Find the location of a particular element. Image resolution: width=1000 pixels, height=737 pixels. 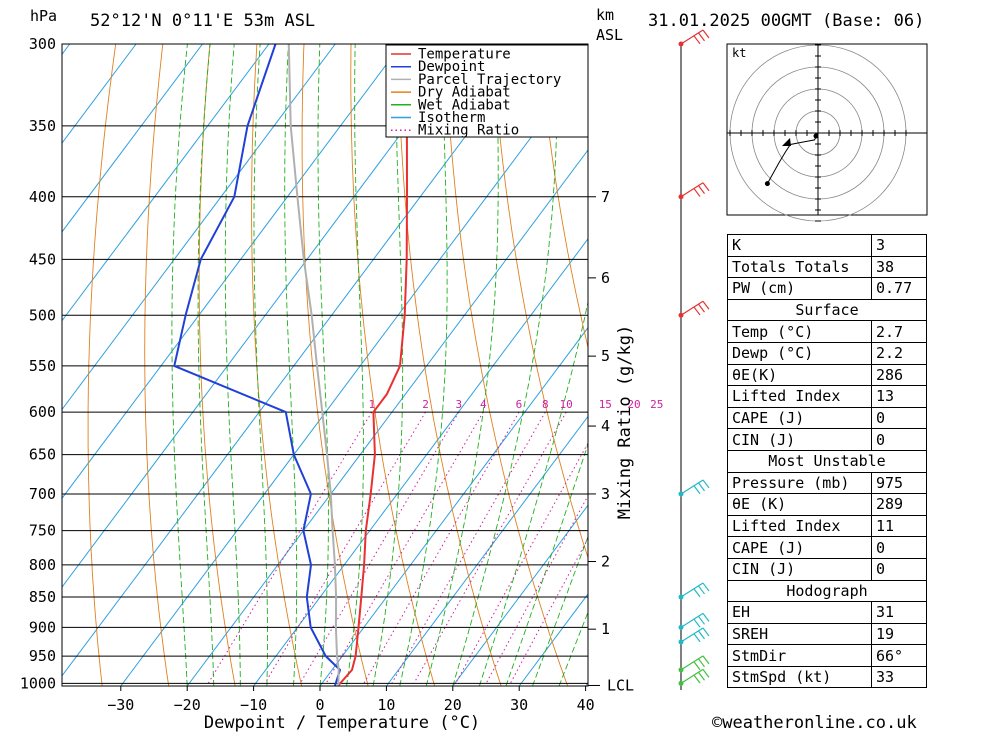

pressure-tick-label: 950 is located at coordinates (42, 656).